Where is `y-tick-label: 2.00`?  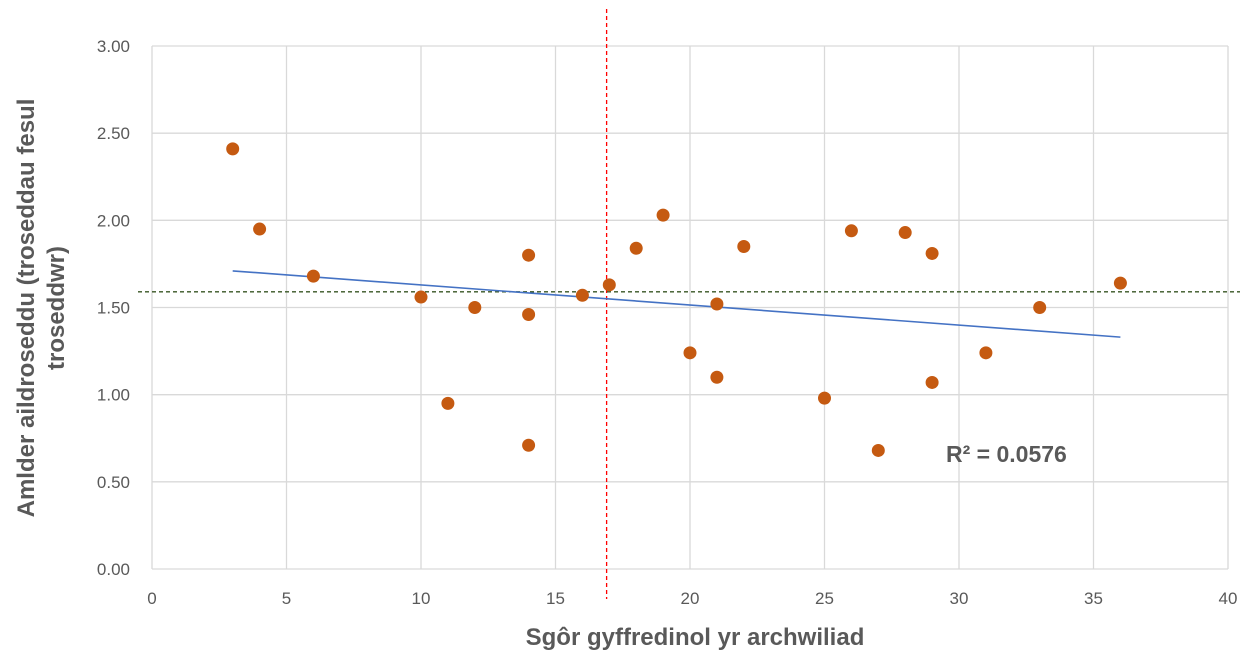
y-tick-label: 2.00 is located at coordinates (113, 220).